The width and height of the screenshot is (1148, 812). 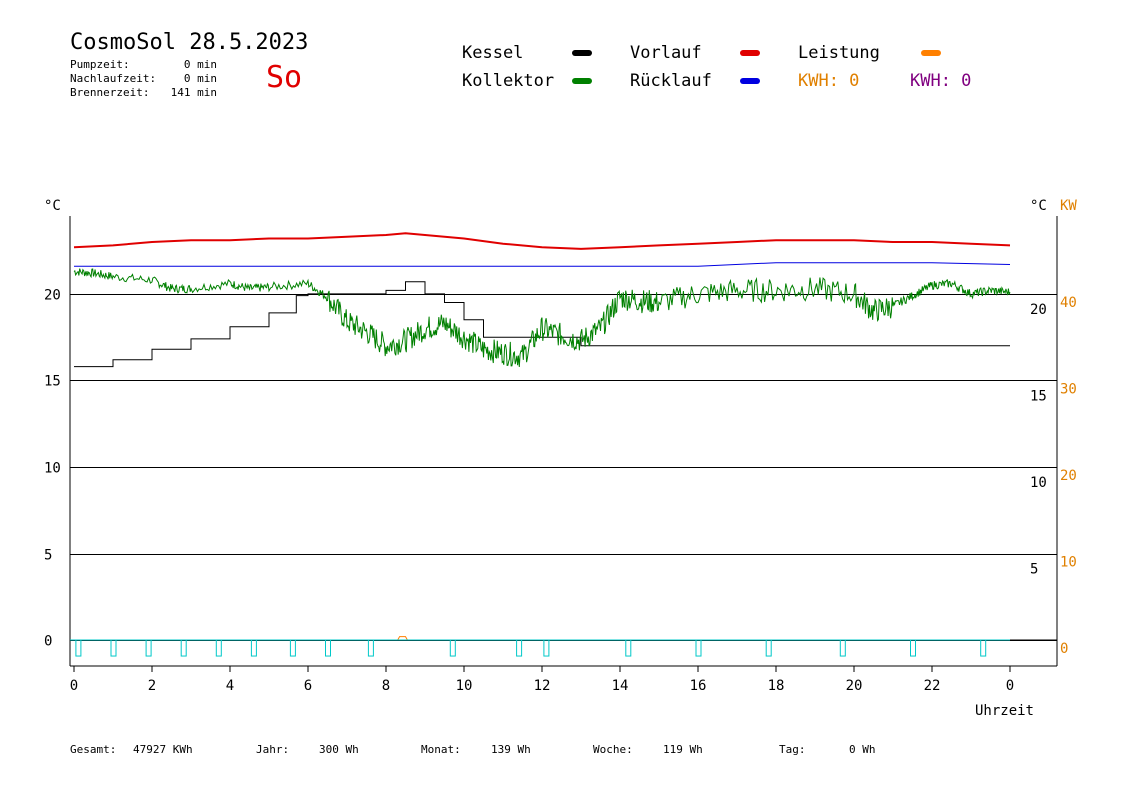 What do you see at coordinates (441, 749) in the screenshot?
I see `footer-monat-label: Monat:` at bounding box center [441, 749].